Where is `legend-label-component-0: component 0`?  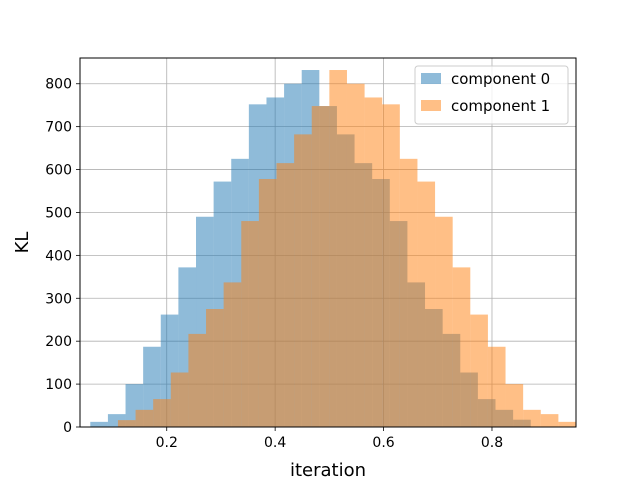 legend-label-component-0: component 0 is located at coordinates (500, 79).